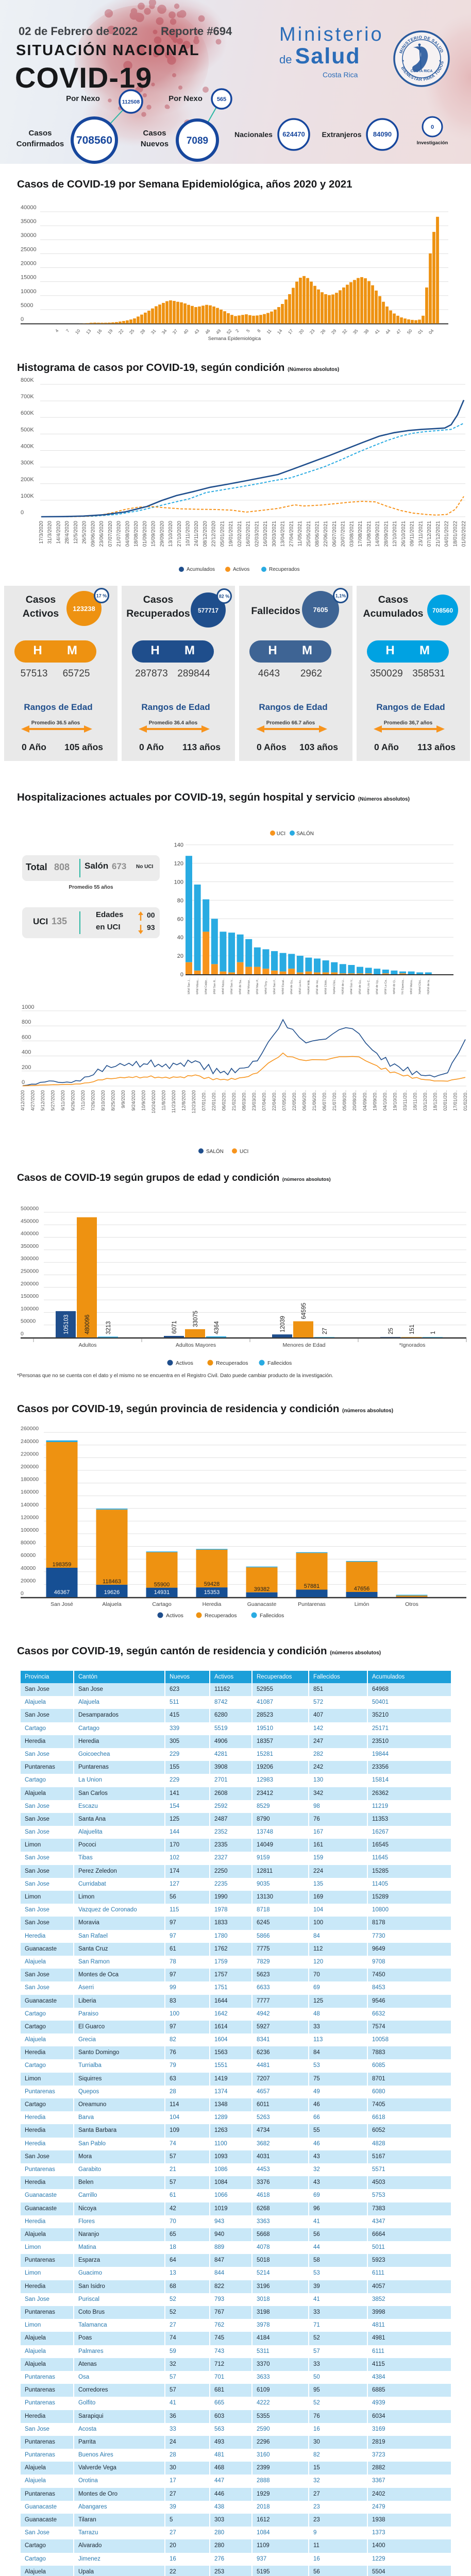 This screenshot has height=2576, width=471. What do you see at coordinates (455, 534) in the screenshot?
I see `svg-text: 18/01/2022` at bounding box center [455, 534].